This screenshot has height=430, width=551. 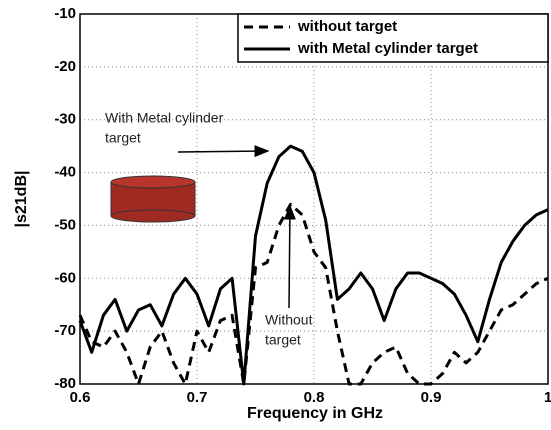 What do you see at coordinates (65, 224) in the screenshot?
I see `y-tick-label: -50` at bounding box center [65, 224].